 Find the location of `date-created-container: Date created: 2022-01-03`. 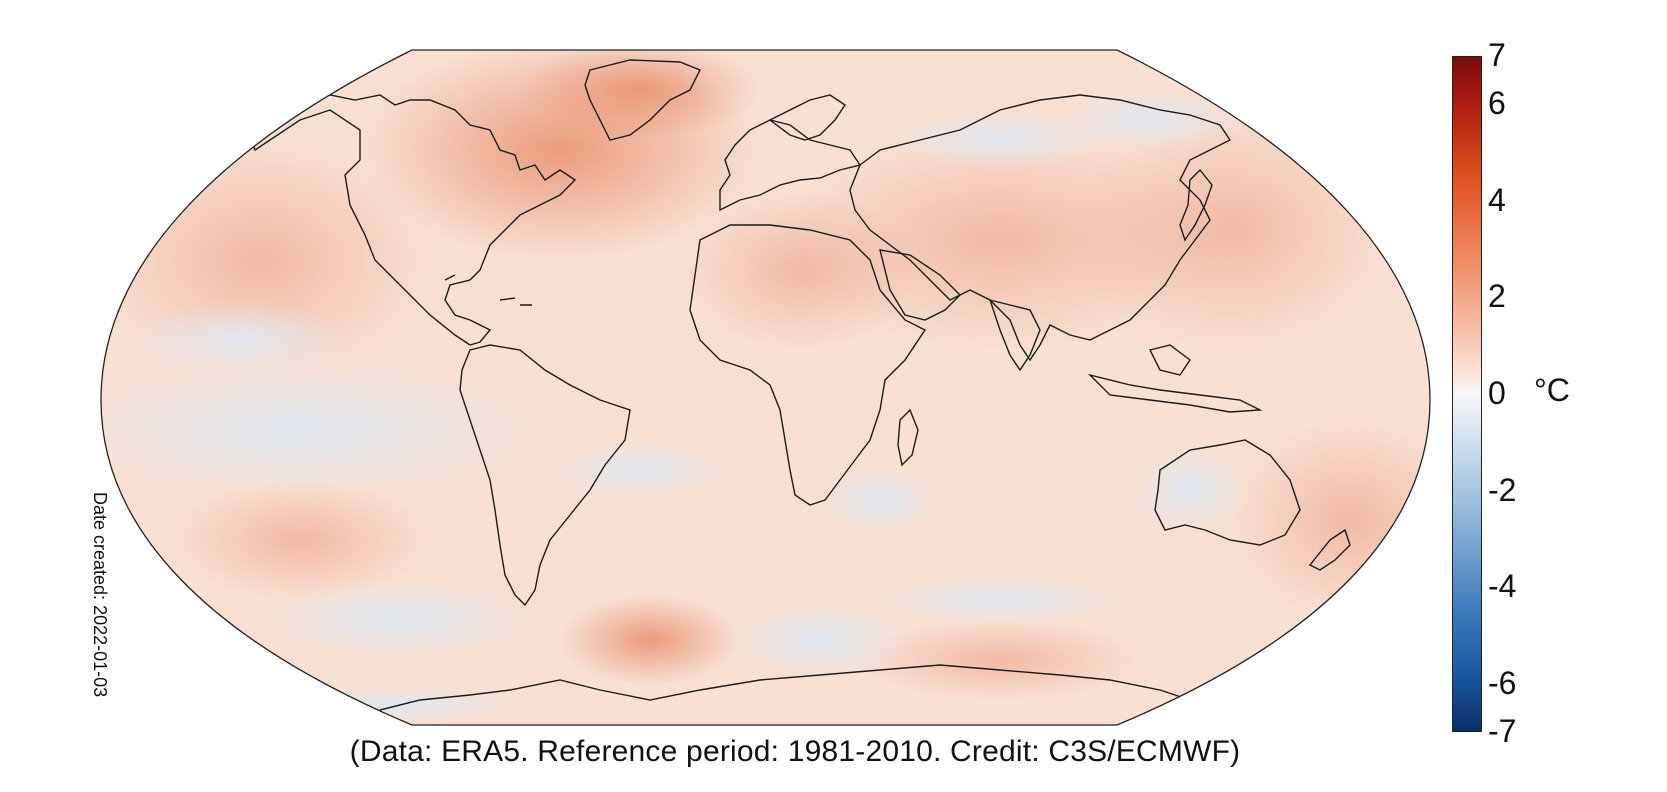

date-created-container: Date created: 2022-01-03 is located at coordinates (98, 617).